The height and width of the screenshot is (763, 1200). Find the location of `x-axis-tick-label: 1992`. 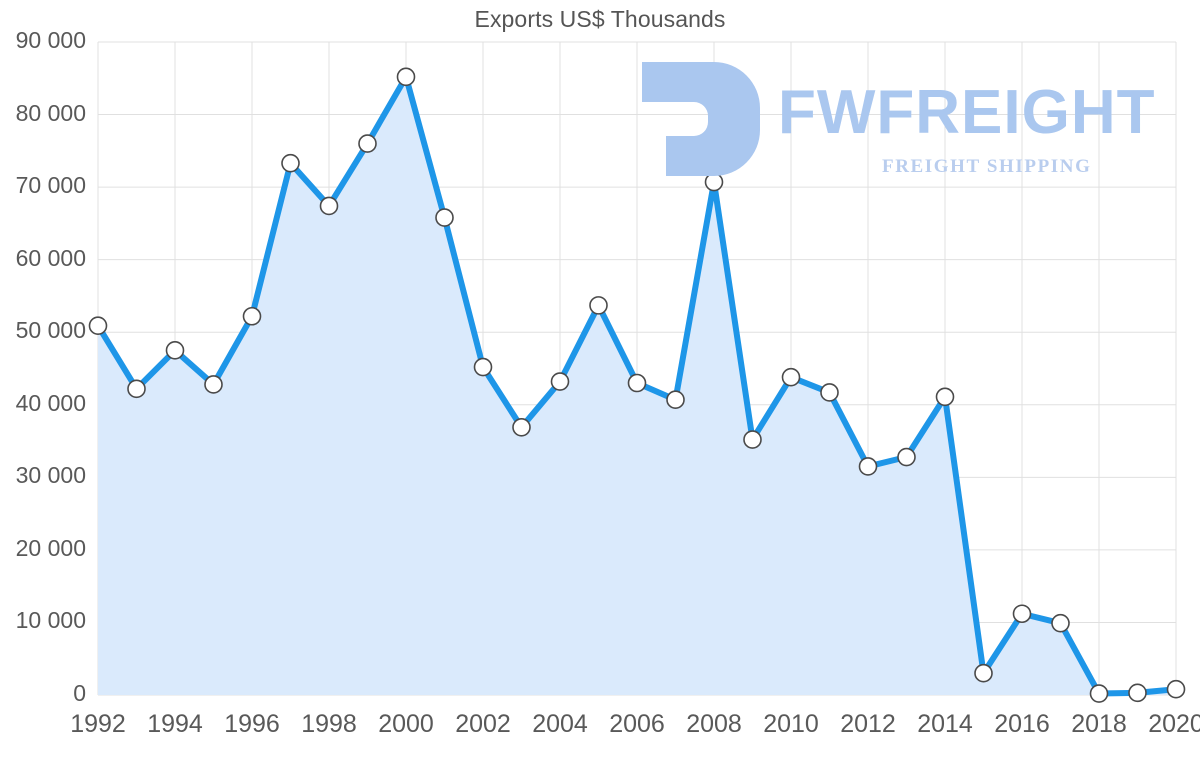

x-axis-tick-label: 1992 is located at coordinates (98, 724).